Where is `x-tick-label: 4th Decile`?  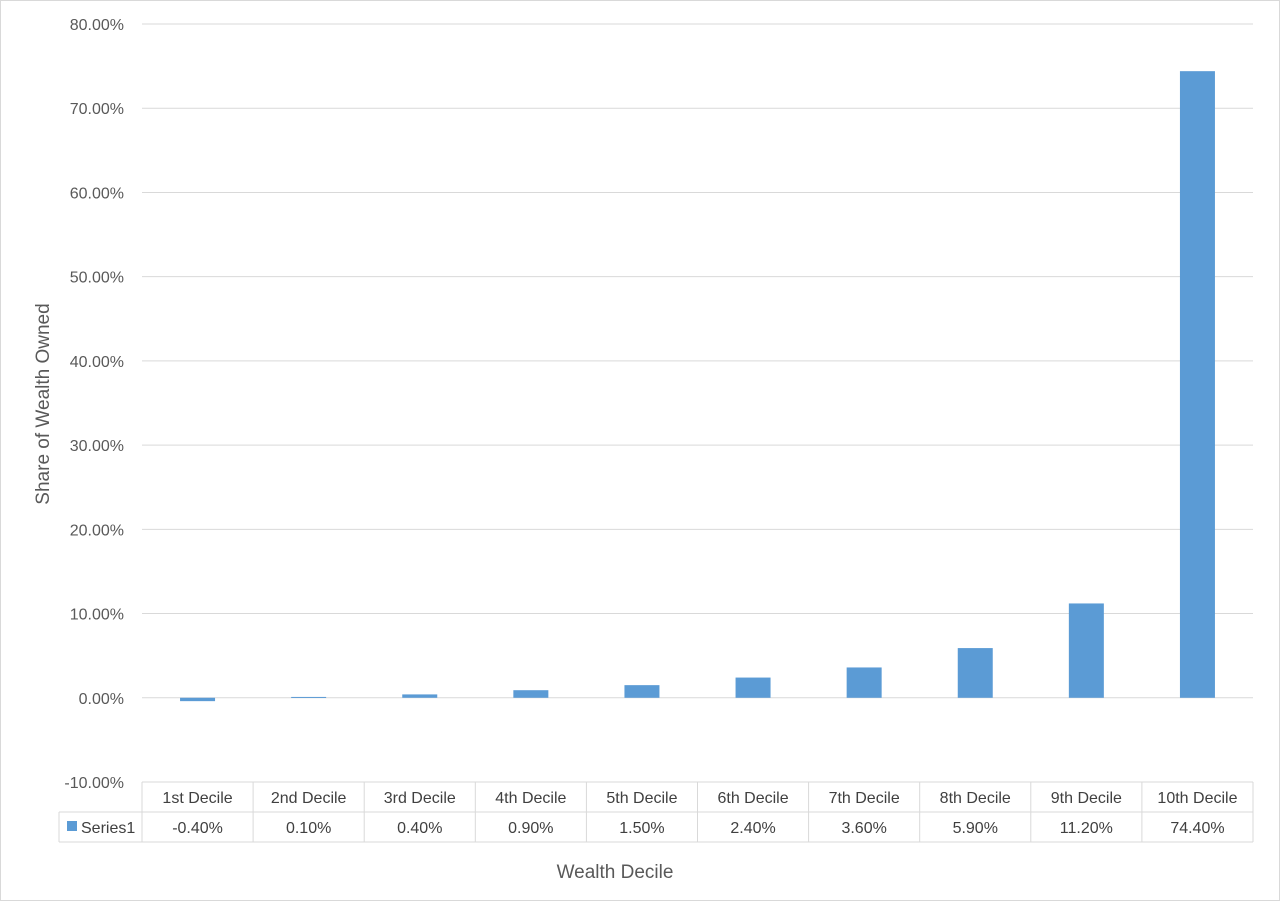 x-tick-label: 4th Decile is located at coordinates (530, 798).